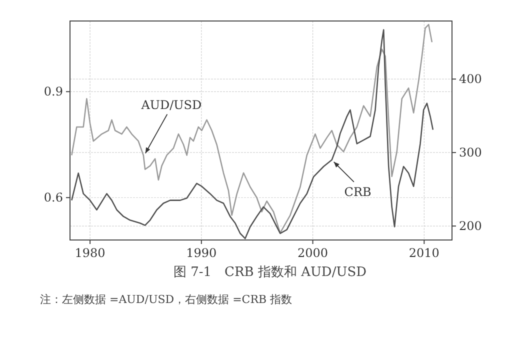 This screenshot has height=337, width=519. What do you see at coordinates (270, 272) in the screenshot?
I see `text: 图 7-1 CRB 指数和 AUD/USD` at bounding box center [270, 272].